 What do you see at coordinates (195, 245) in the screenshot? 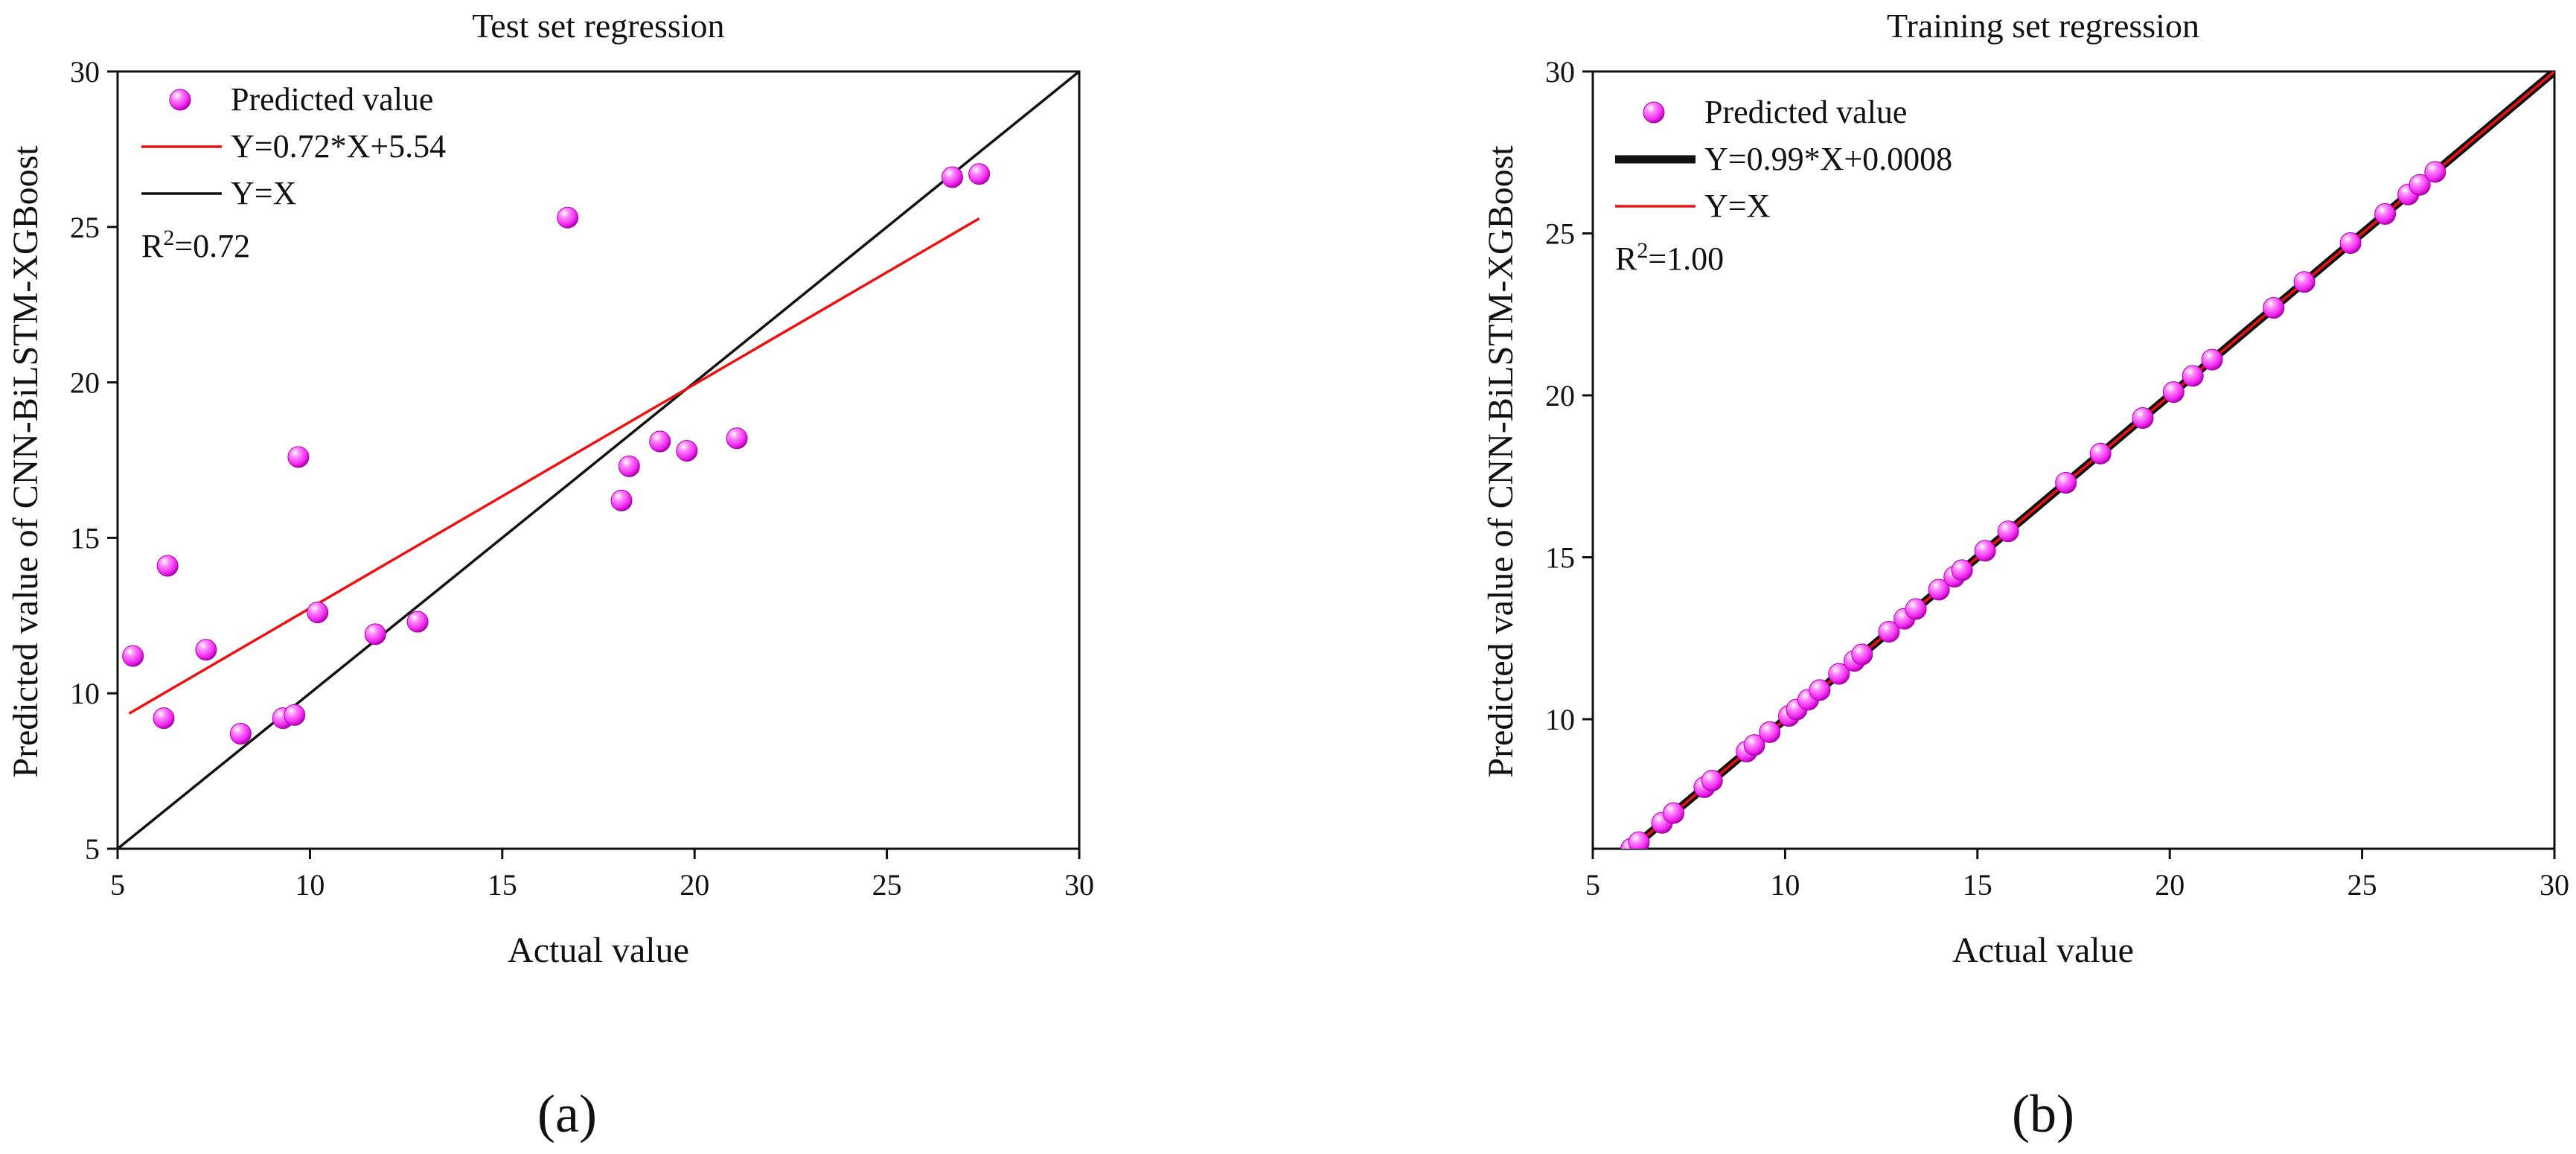
I see `r-squared-label: R2=0.72` at bounding box center [195, 245].